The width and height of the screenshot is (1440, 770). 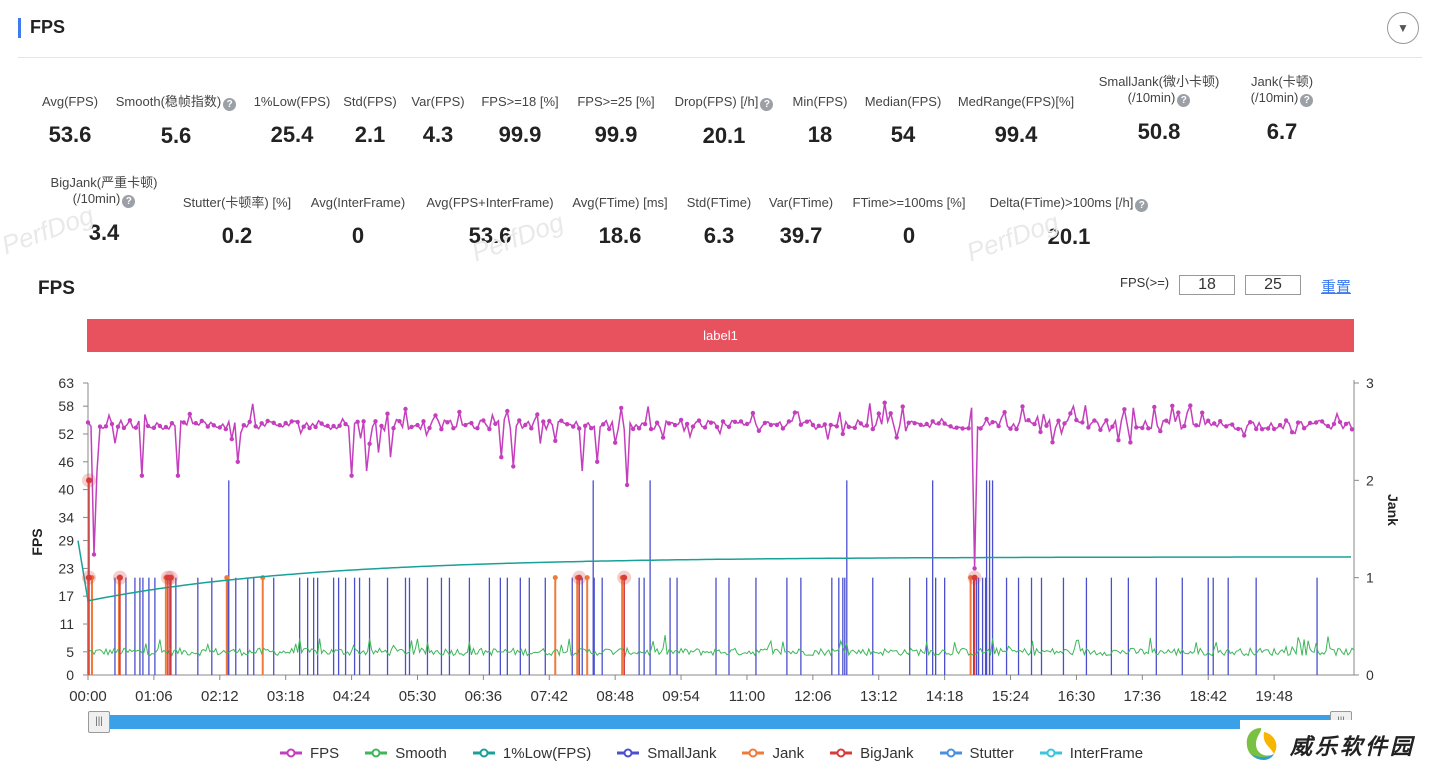 What do you see at coordinates (976, 753) in the screenshot?
I see `legend-item-stutter: Stutter` at bounding box center [976, 753].